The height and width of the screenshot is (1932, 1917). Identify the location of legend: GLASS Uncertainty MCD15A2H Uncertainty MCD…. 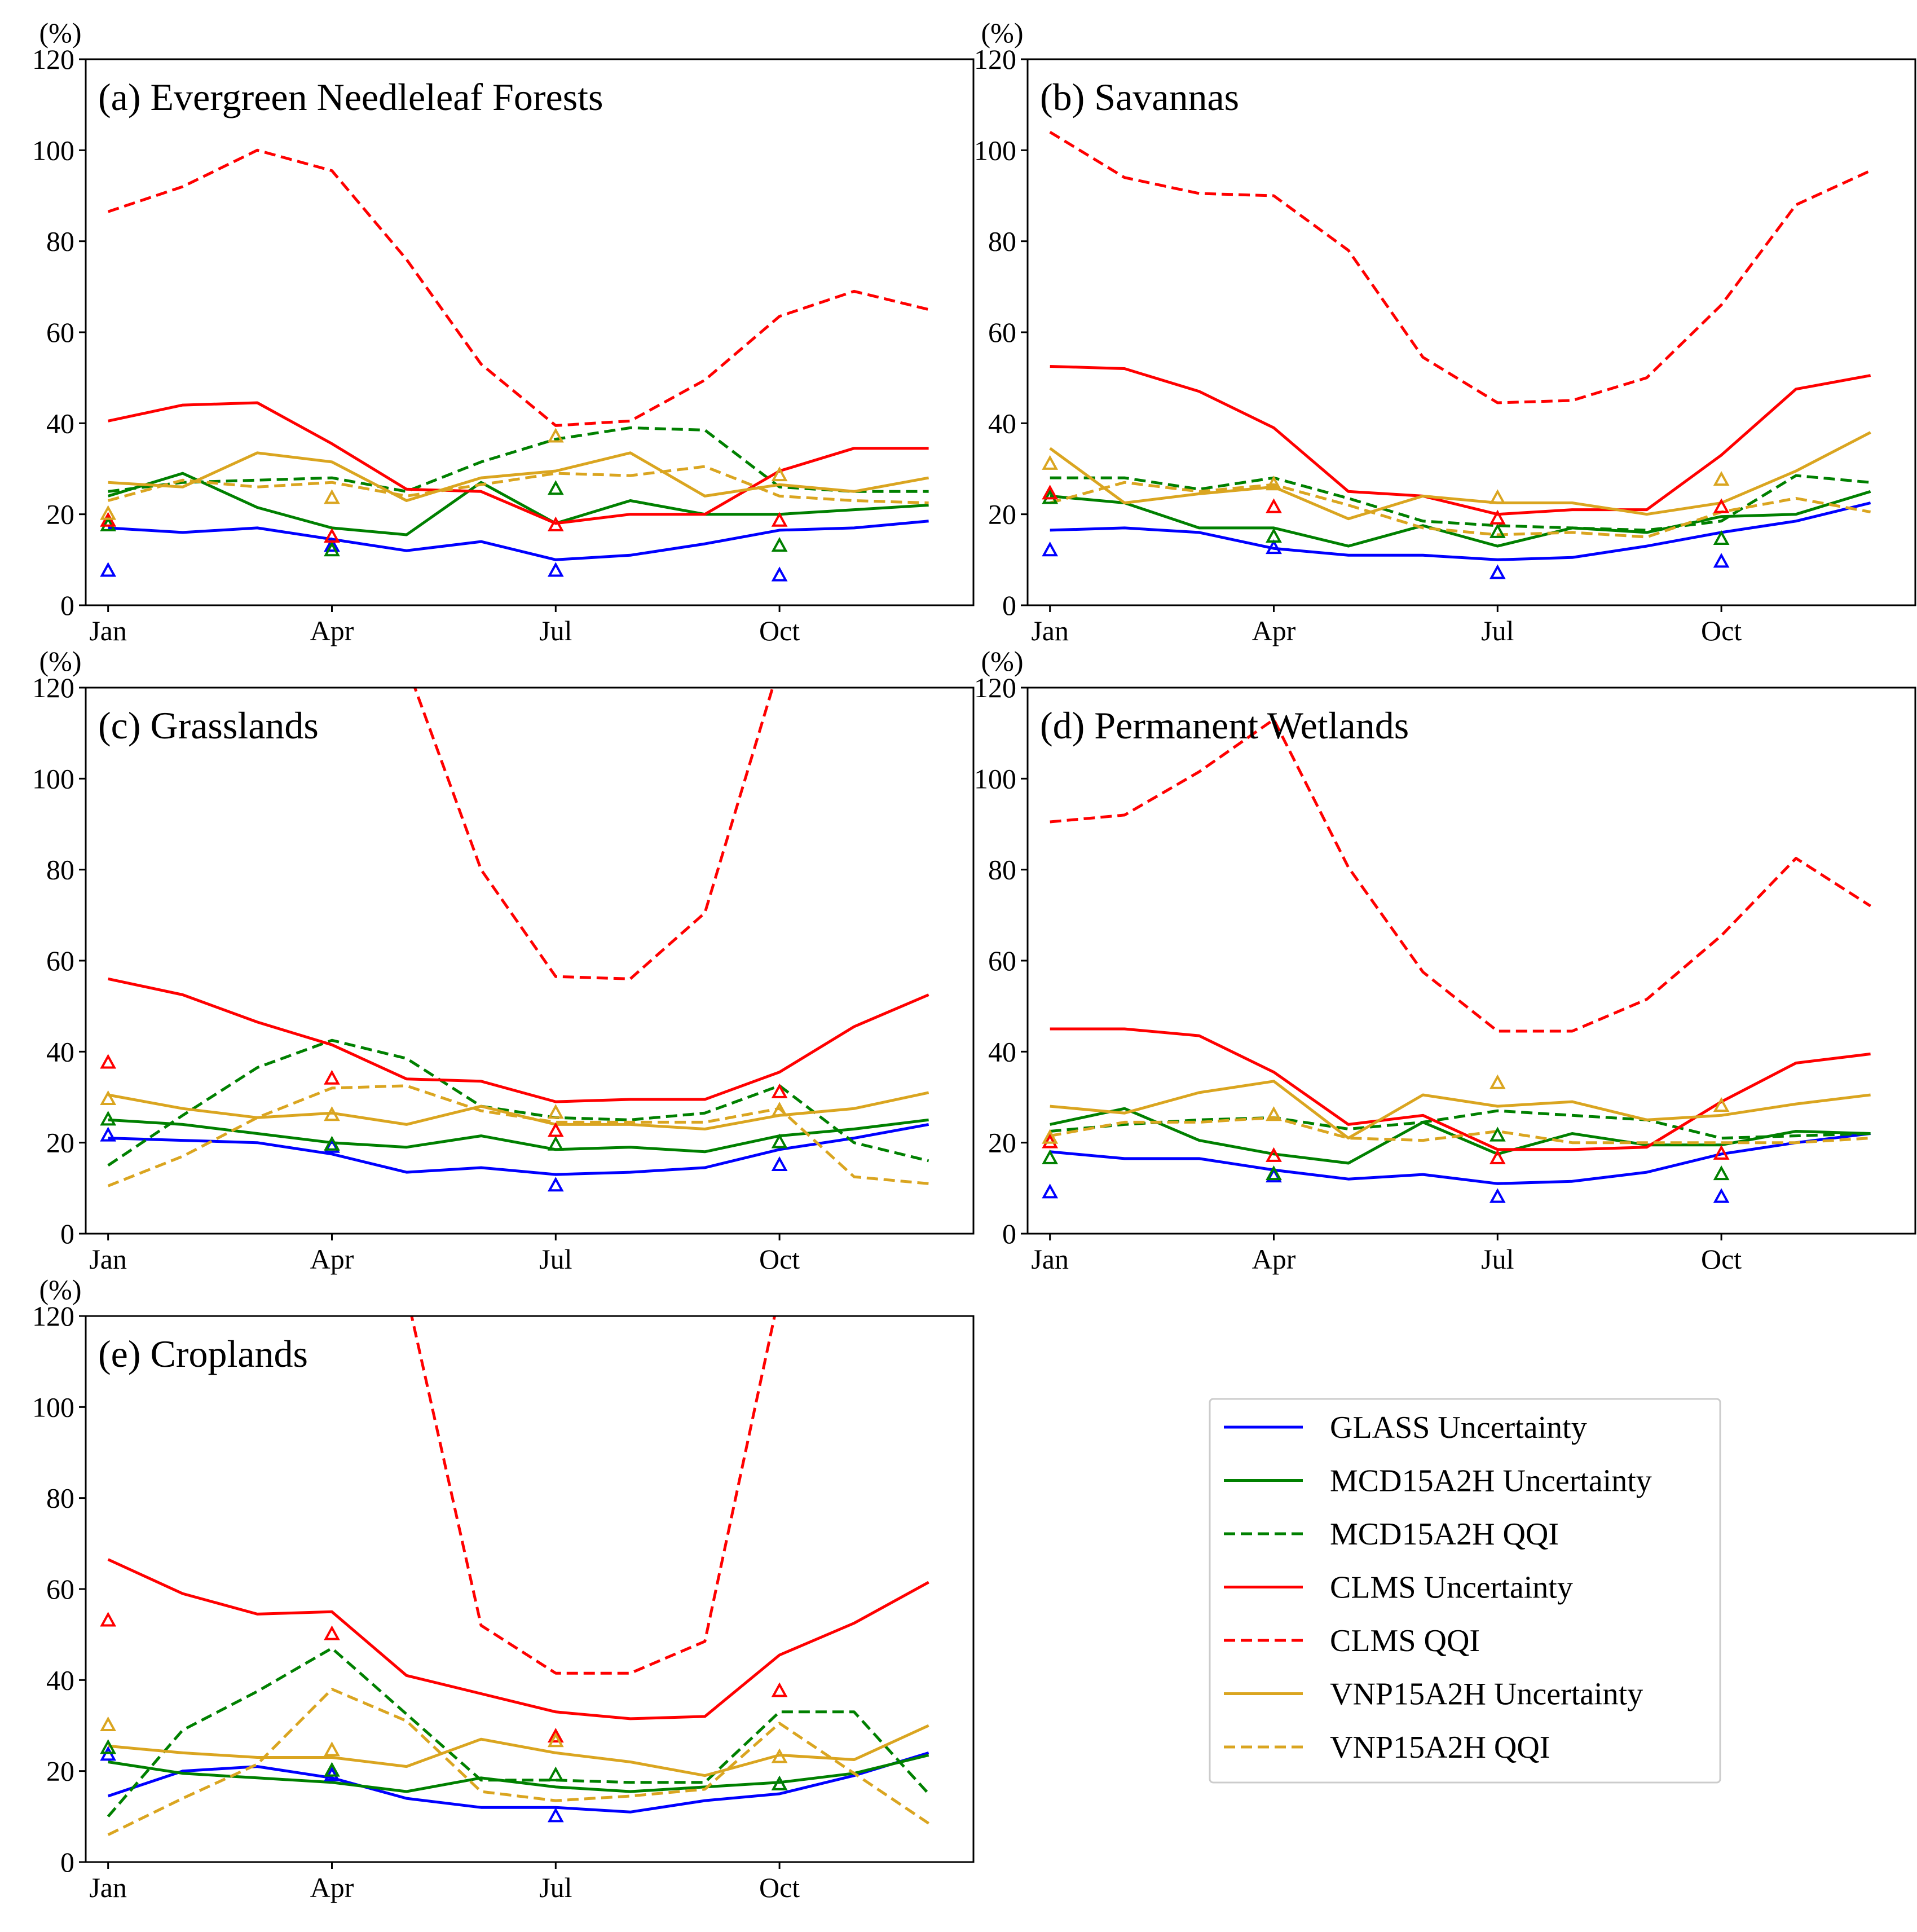
(1465, 1591).